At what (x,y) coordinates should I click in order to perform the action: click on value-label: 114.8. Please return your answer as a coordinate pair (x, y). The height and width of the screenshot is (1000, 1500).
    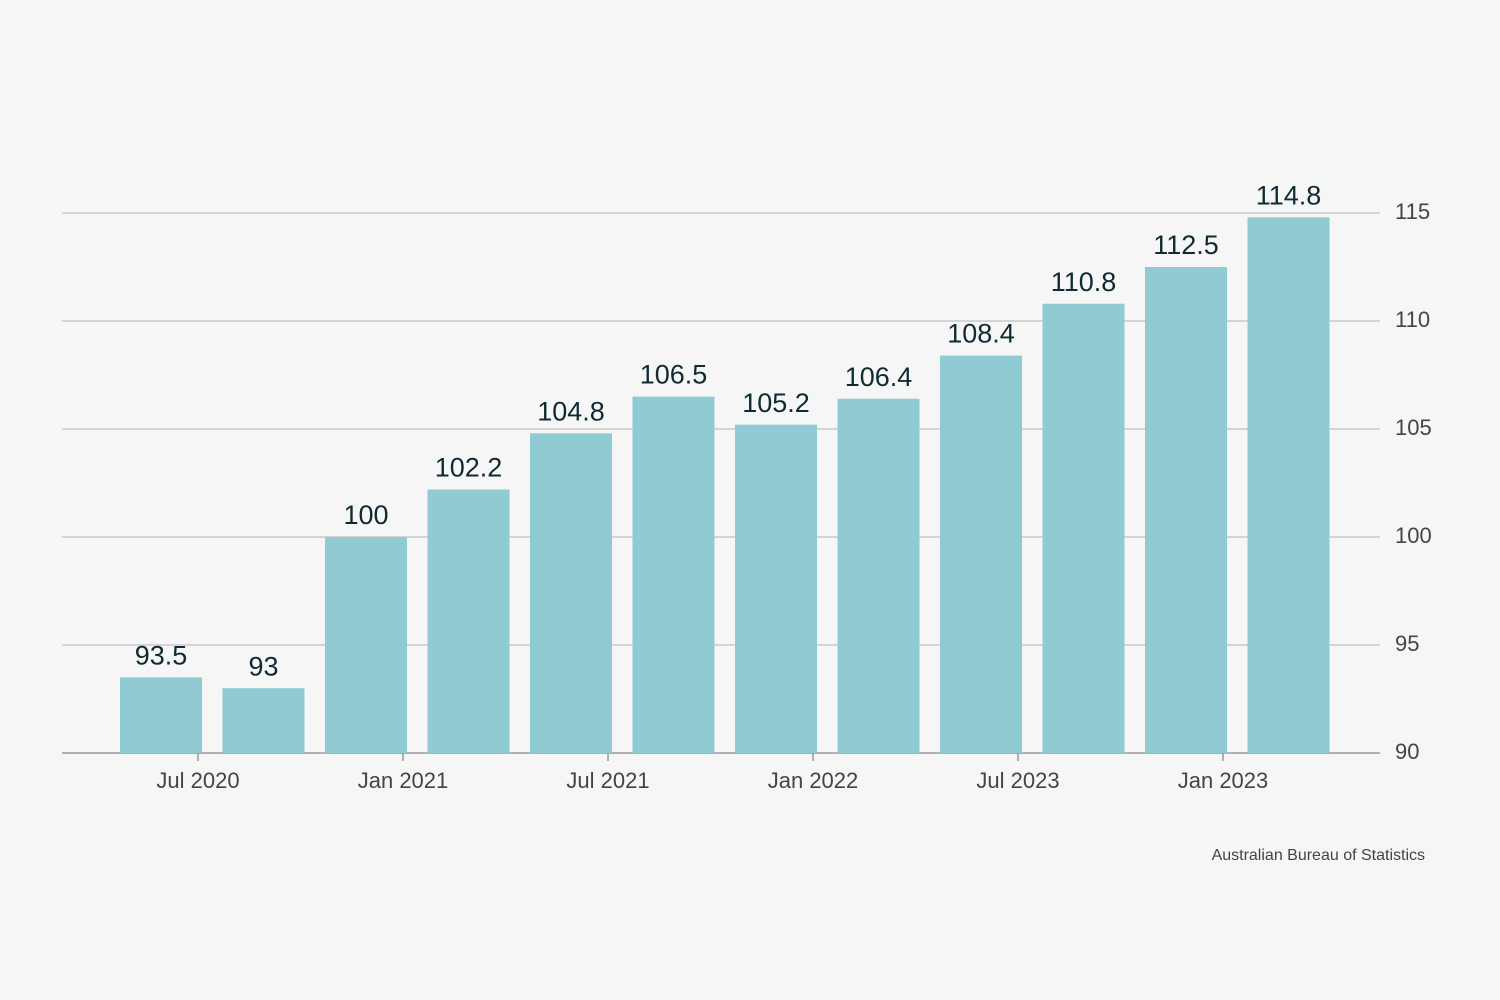
    Looking at the image, I should click on (1289, 195).